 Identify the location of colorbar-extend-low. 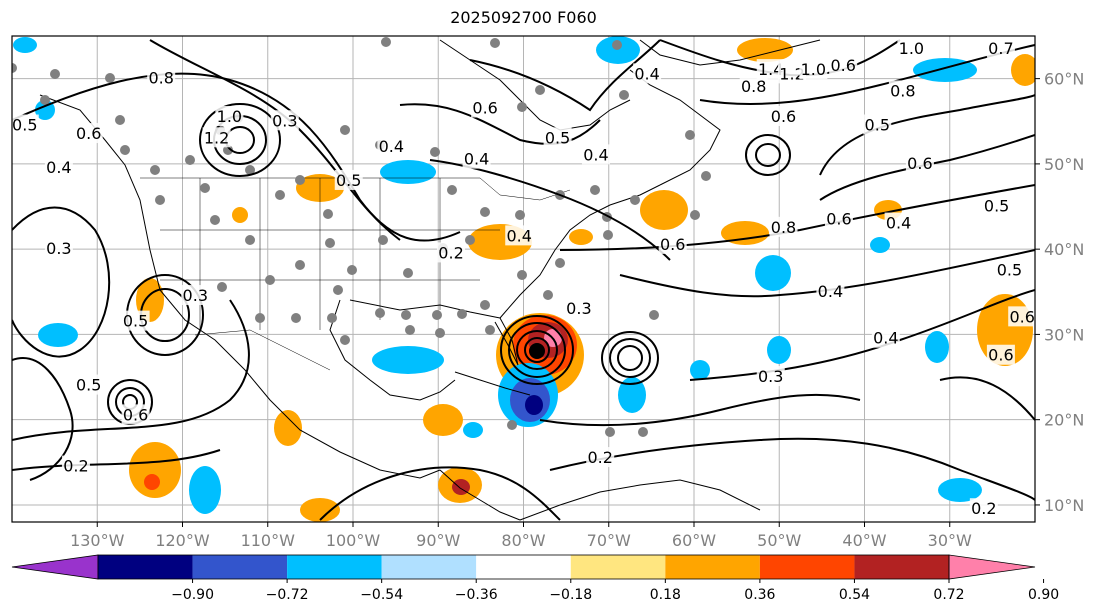
(55, 567).